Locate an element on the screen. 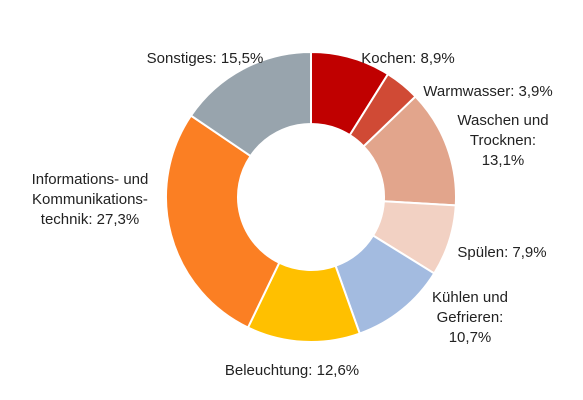 Image resolution: width=583 pixels, height=400 pixels. slice-label-6-line-1: Kommunikations- is located at coordinates (90, 199).